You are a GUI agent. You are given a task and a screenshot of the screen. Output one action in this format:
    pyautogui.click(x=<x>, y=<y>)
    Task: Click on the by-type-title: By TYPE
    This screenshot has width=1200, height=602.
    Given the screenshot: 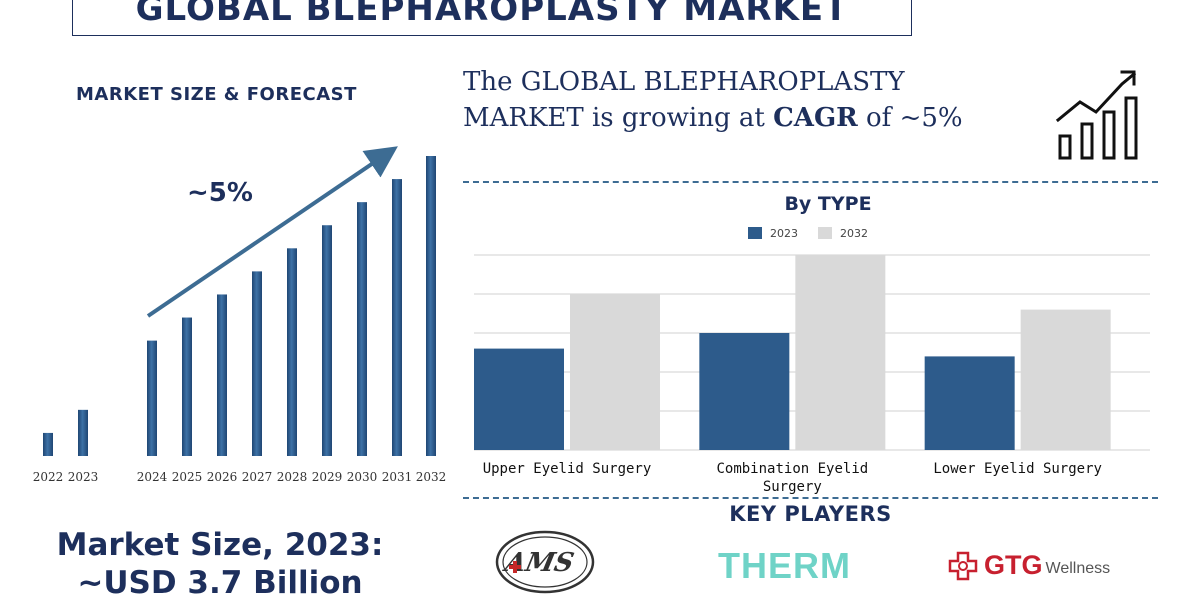 What is the action you would take?
    pyautogui.click(x=827, y=204)
    